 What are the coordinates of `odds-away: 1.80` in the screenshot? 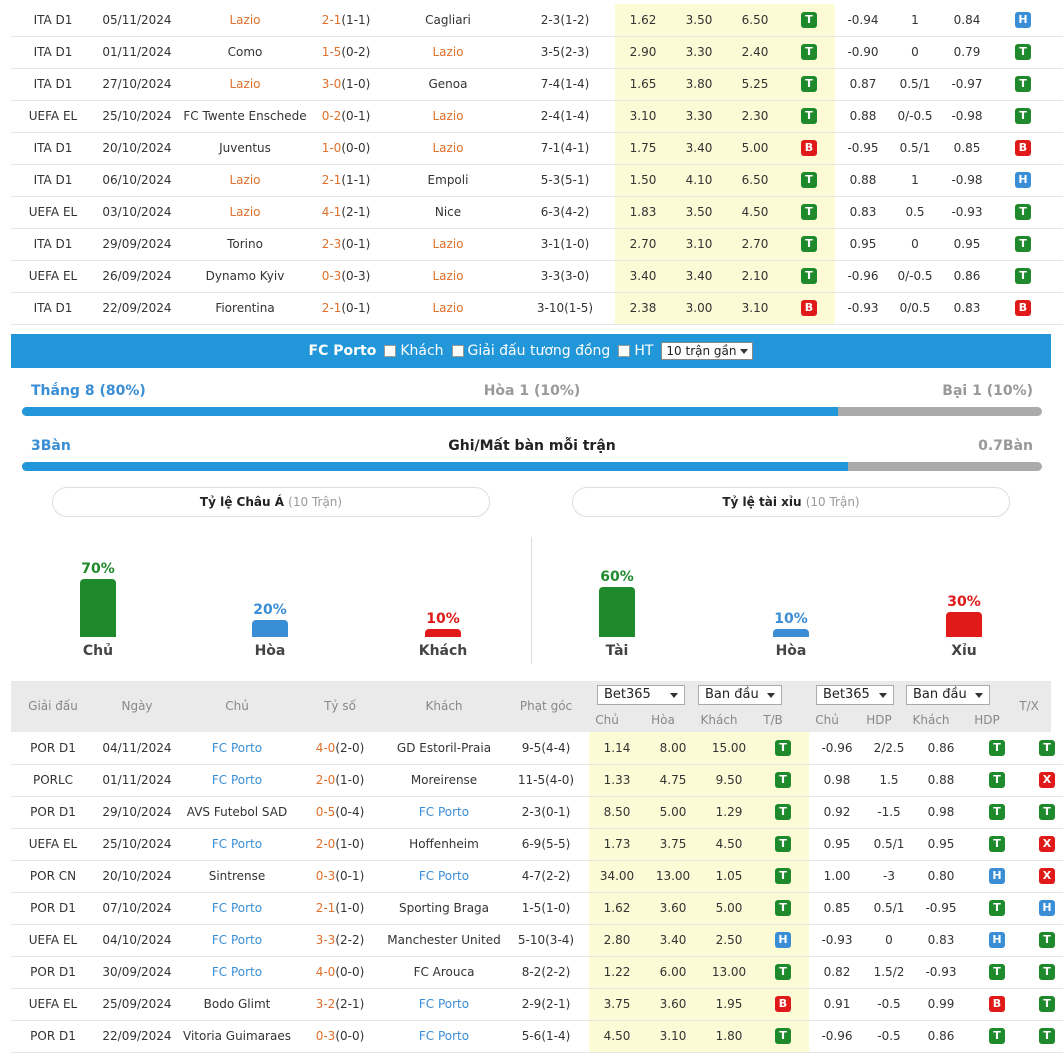 It's located at (729, 1036).